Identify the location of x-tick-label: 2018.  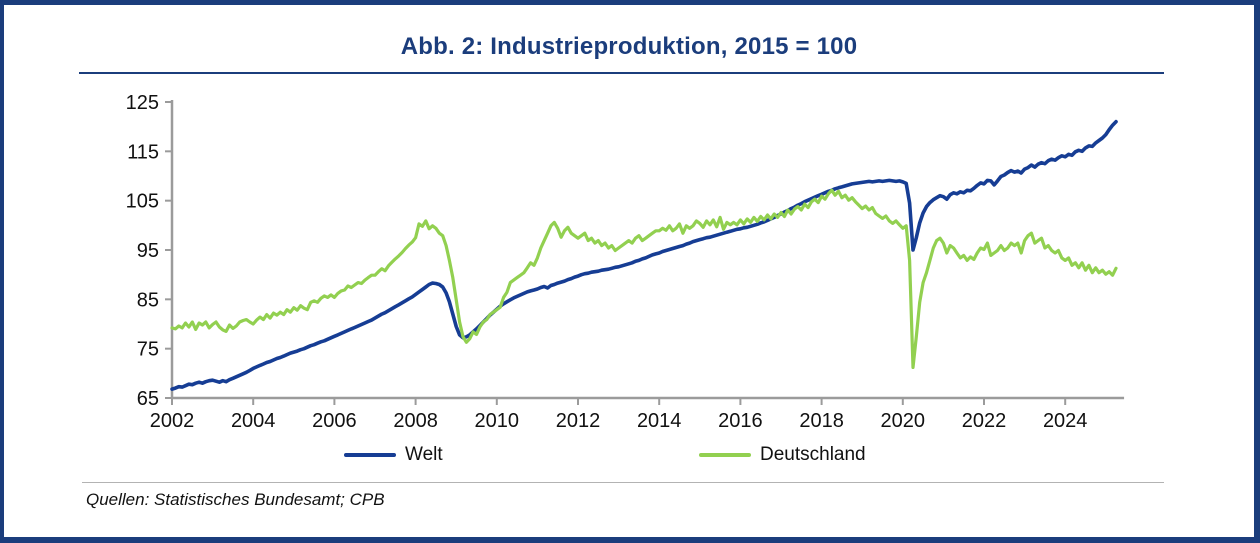
(821, 421).